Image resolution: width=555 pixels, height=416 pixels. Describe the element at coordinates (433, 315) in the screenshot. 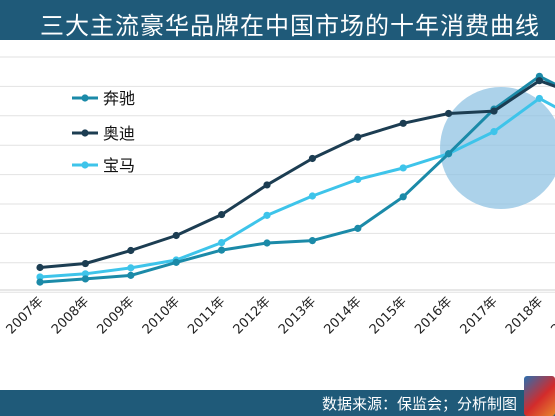

I see `x-tick-label: 2016年` at that location.